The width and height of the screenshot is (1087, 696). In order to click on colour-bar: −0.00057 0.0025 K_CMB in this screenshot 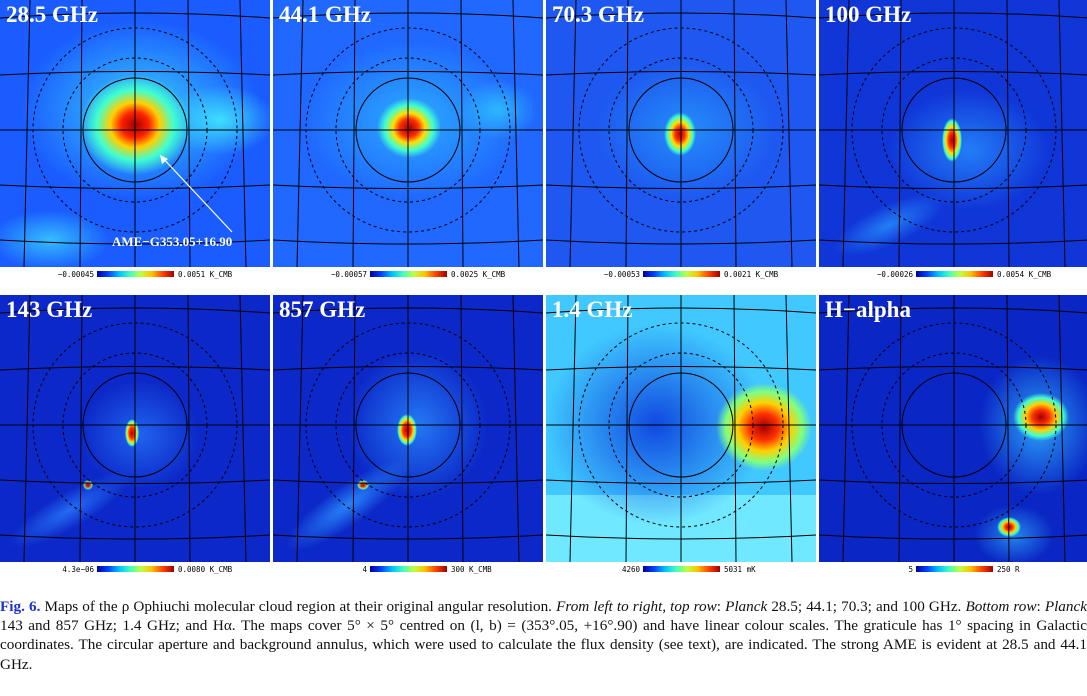, I will do `click(408, 275)`.